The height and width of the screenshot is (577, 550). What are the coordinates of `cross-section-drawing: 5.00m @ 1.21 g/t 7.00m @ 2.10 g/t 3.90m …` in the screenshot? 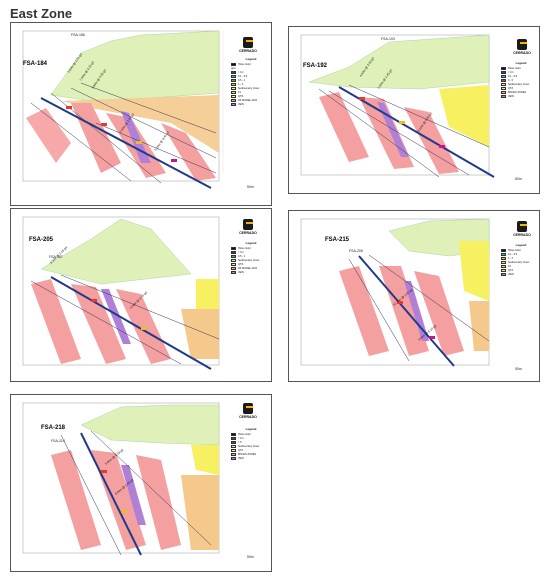 It's located at (123, 109).